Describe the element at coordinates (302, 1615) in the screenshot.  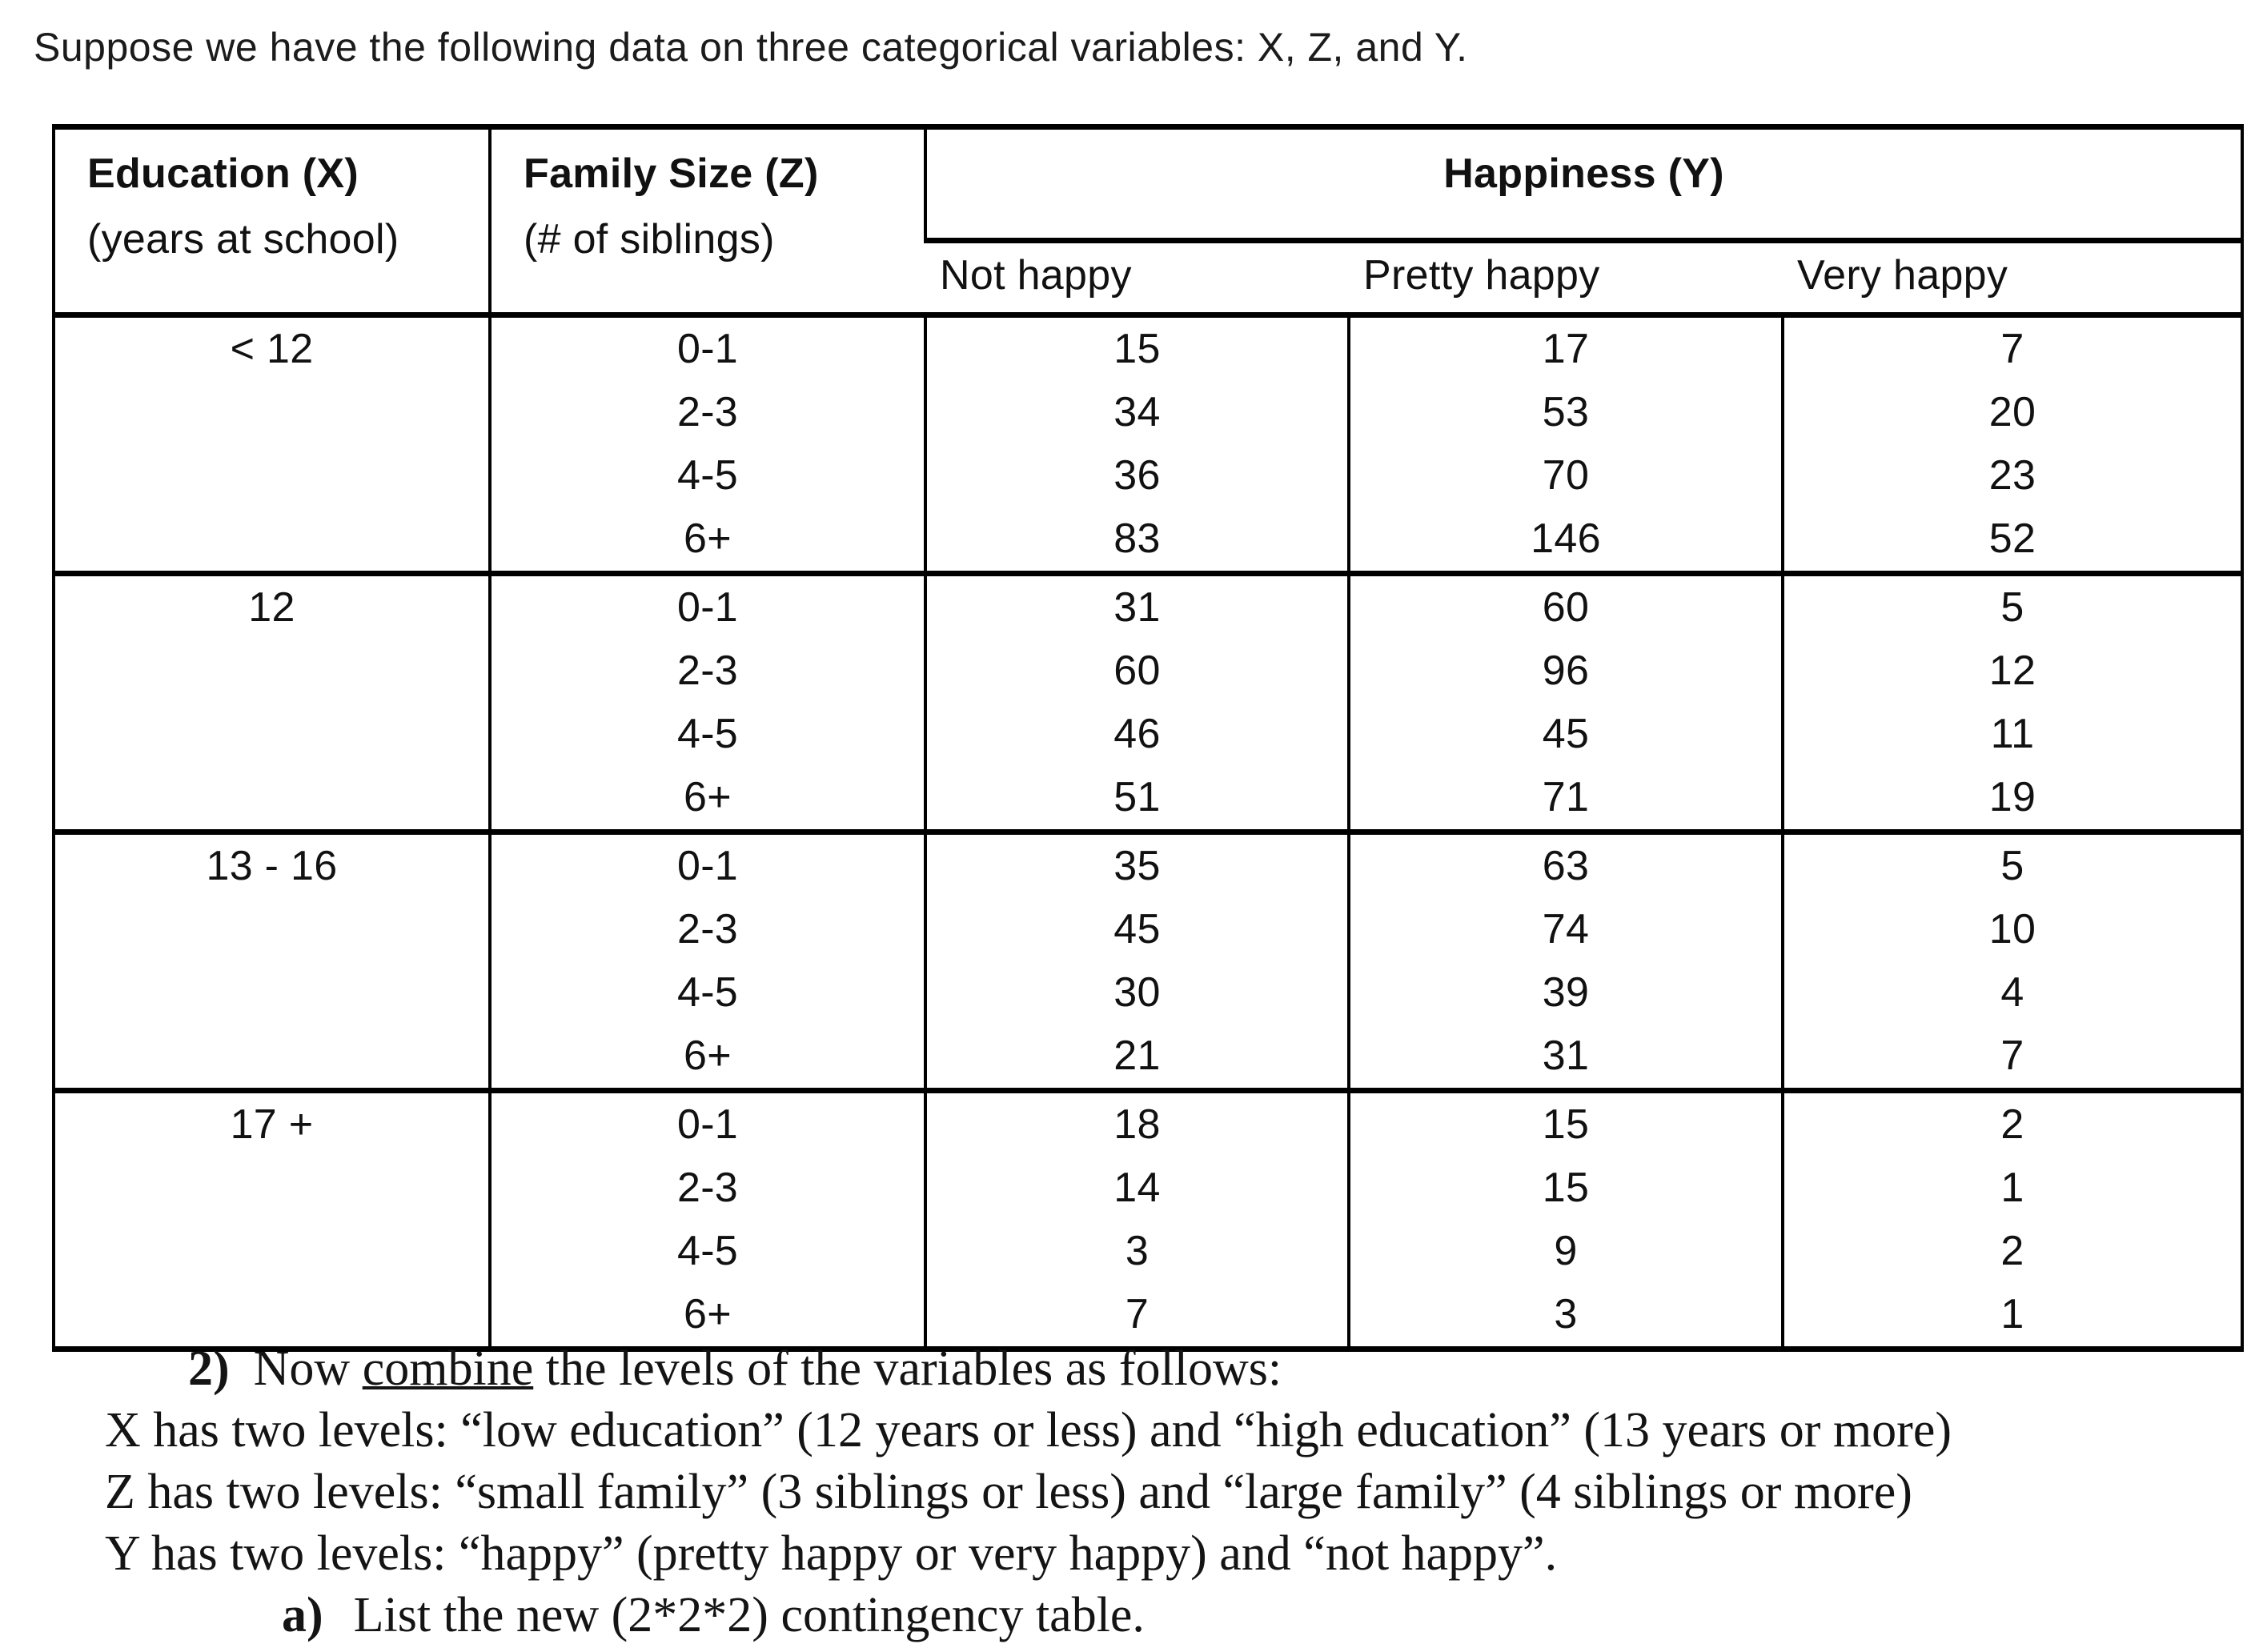
I see `sub-item-label: a)` at that location.